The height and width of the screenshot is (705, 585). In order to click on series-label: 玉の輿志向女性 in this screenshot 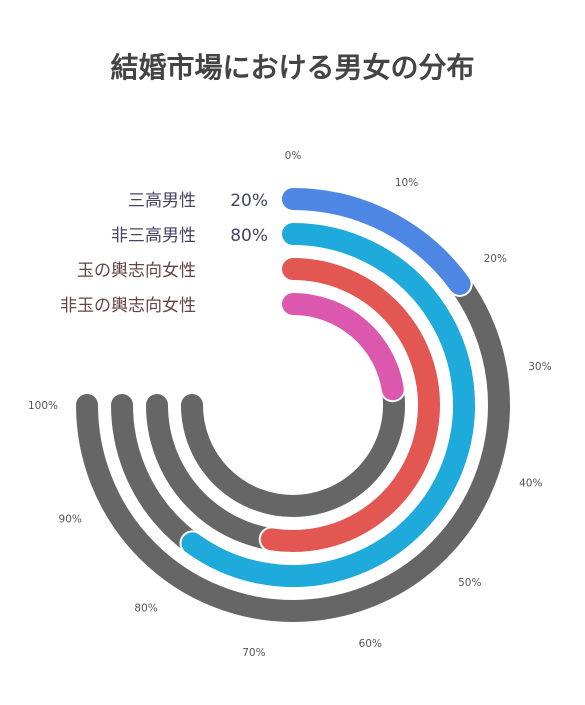, I will do `click(136, 271)`.